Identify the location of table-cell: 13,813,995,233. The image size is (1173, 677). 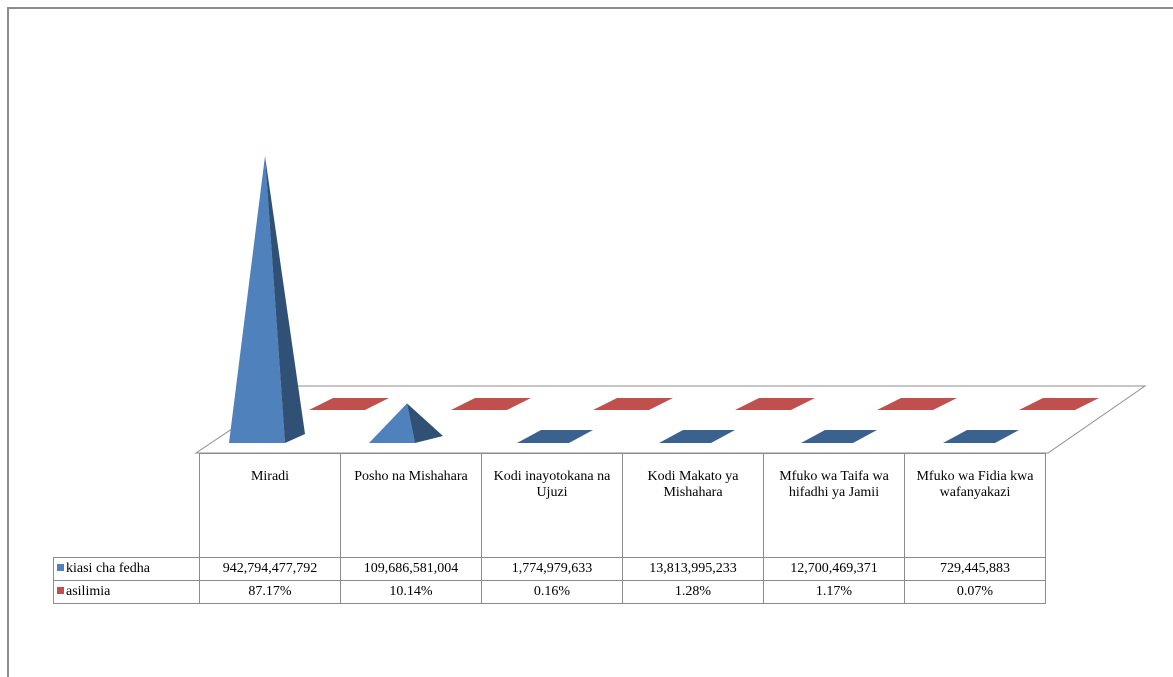
(693, 569).